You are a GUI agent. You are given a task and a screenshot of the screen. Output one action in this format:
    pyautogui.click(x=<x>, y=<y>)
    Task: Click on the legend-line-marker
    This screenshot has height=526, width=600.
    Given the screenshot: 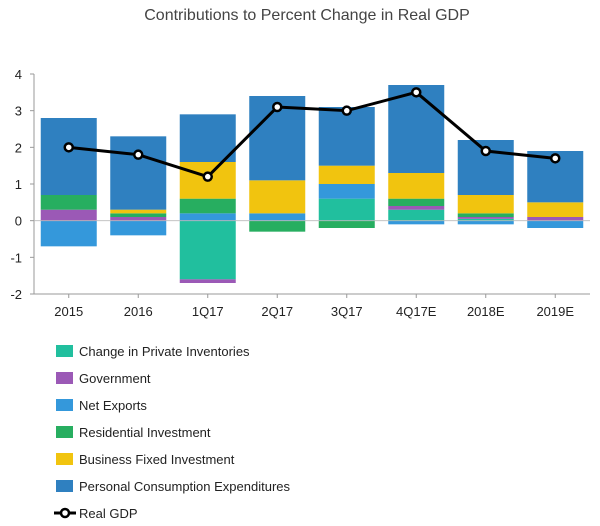 What is the action you would take?
    pyautogui.click(x=65, y=513)
    